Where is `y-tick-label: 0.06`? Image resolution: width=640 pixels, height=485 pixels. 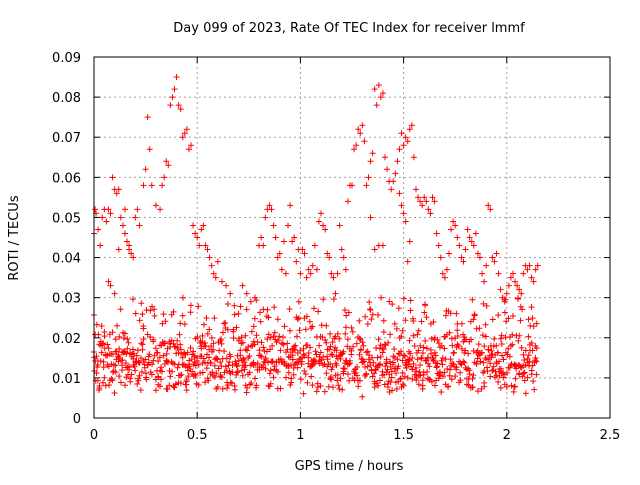
y-tick-label: 0.06 is located at coordinates (66, 178).